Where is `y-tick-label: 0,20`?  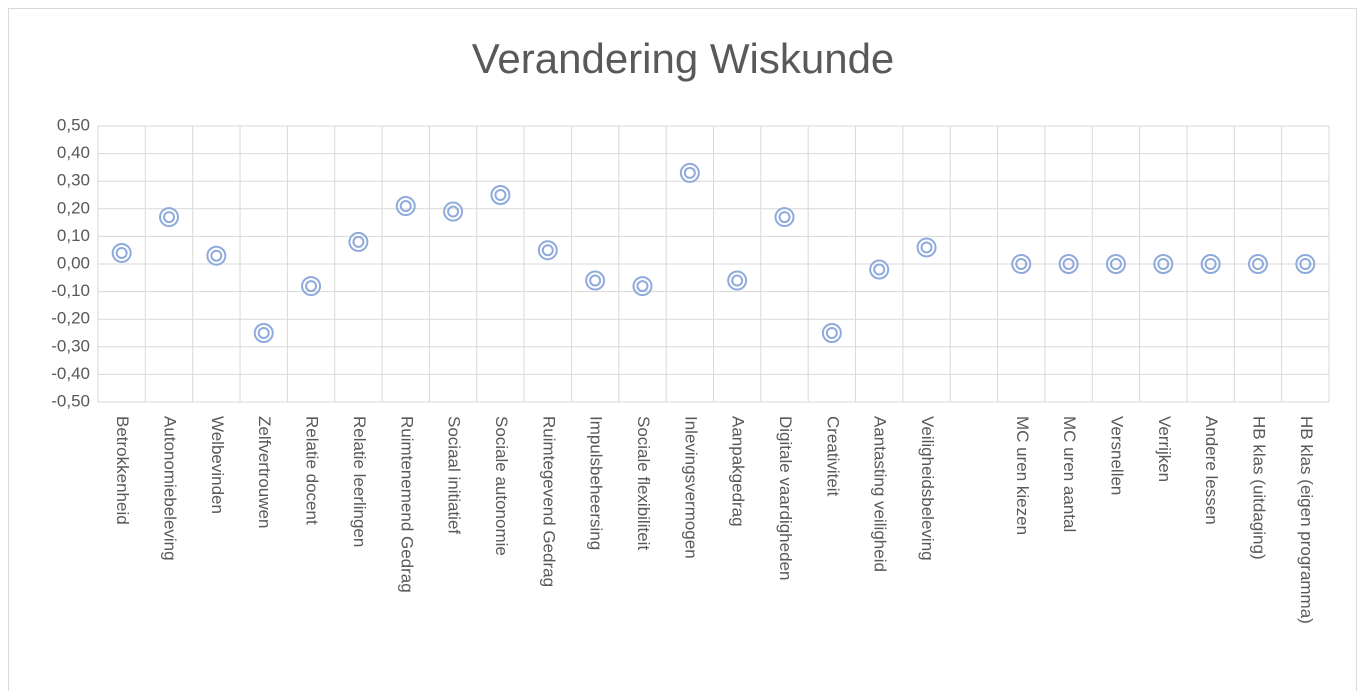 y-tick-label: 0,20 is located at coordinates (73, 207).